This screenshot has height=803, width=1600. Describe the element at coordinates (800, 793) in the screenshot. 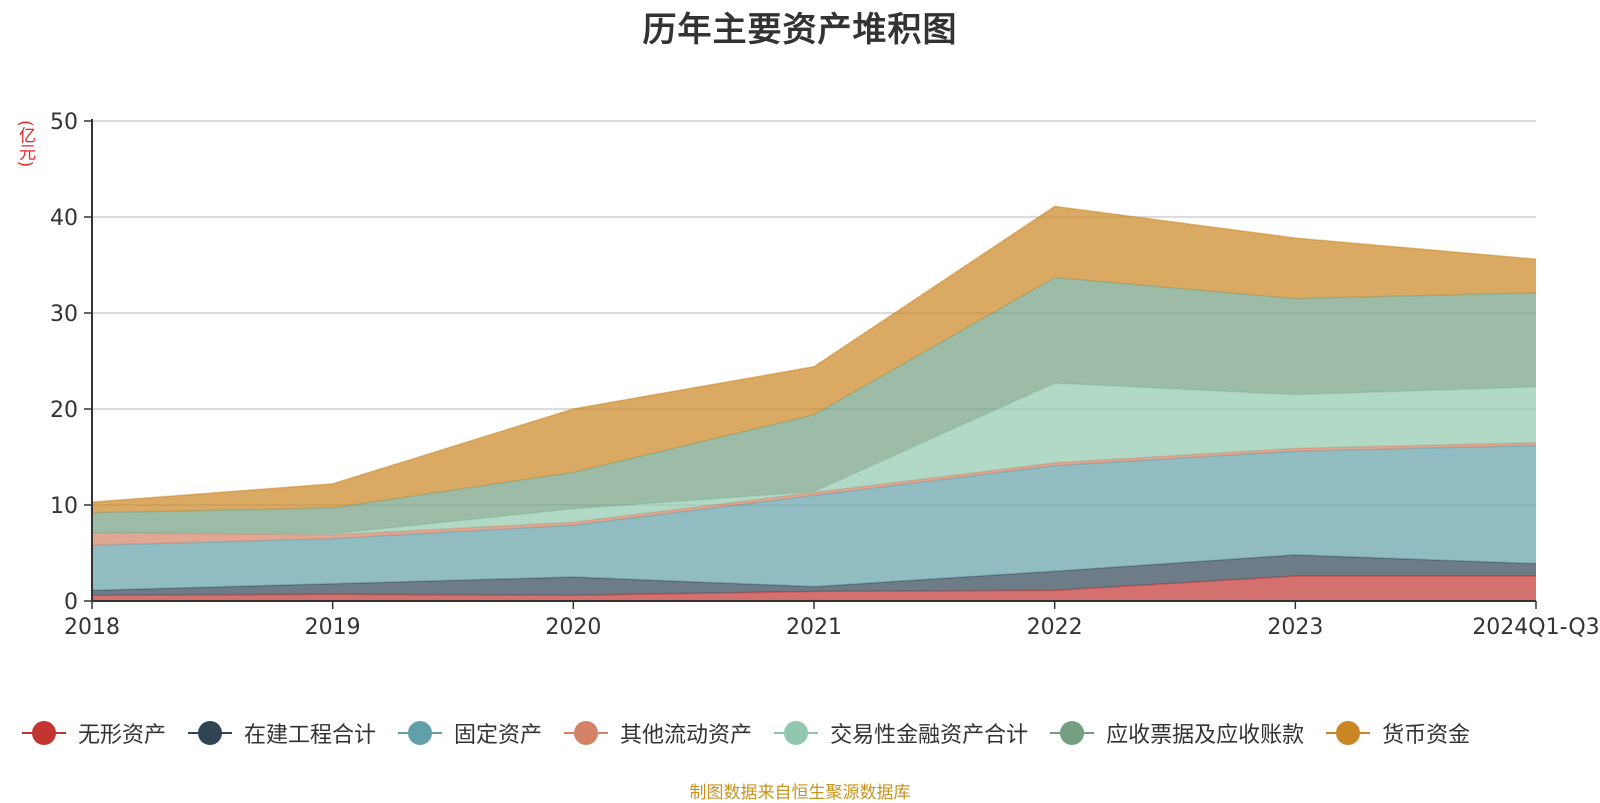

I see `data-source-note: 制图数据来自恒生聚源数据库` at that location.